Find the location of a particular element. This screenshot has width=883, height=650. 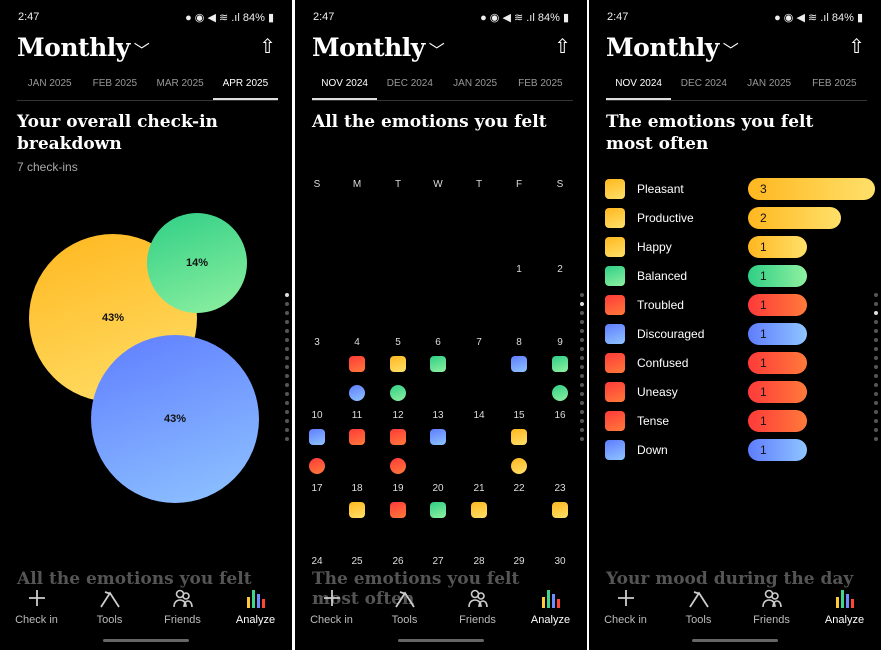

calendar-day: 8 is located at coordinates (519, 342).